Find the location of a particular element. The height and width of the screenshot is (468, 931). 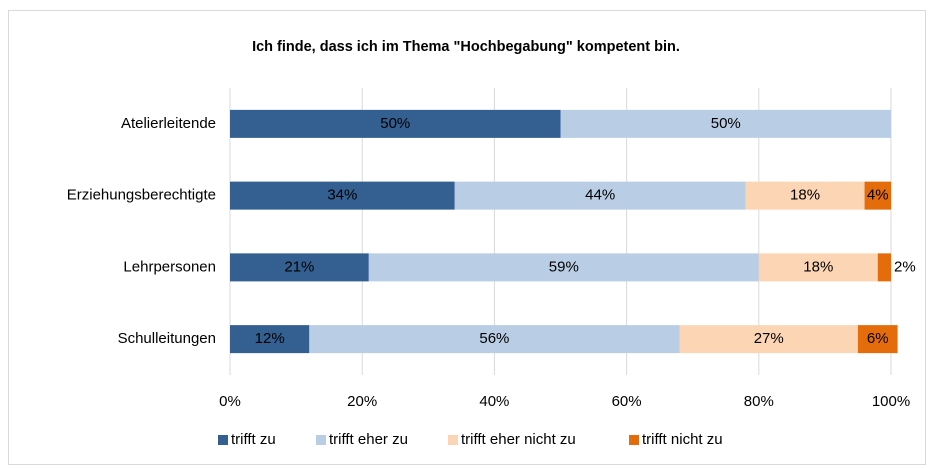

x-tick-label: 60% is located at coordinates (627, 401).